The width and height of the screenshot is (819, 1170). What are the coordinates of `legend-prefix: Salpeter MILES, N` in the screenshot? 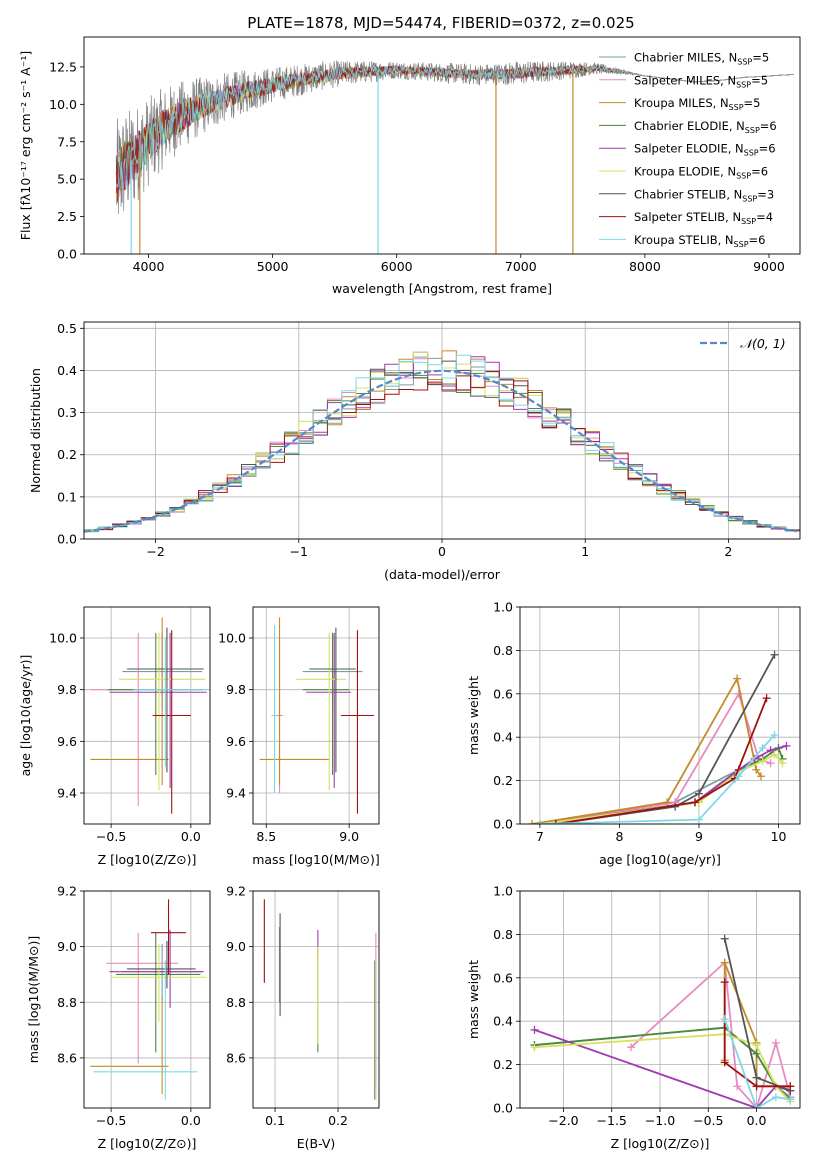 It's located at (685, 80).